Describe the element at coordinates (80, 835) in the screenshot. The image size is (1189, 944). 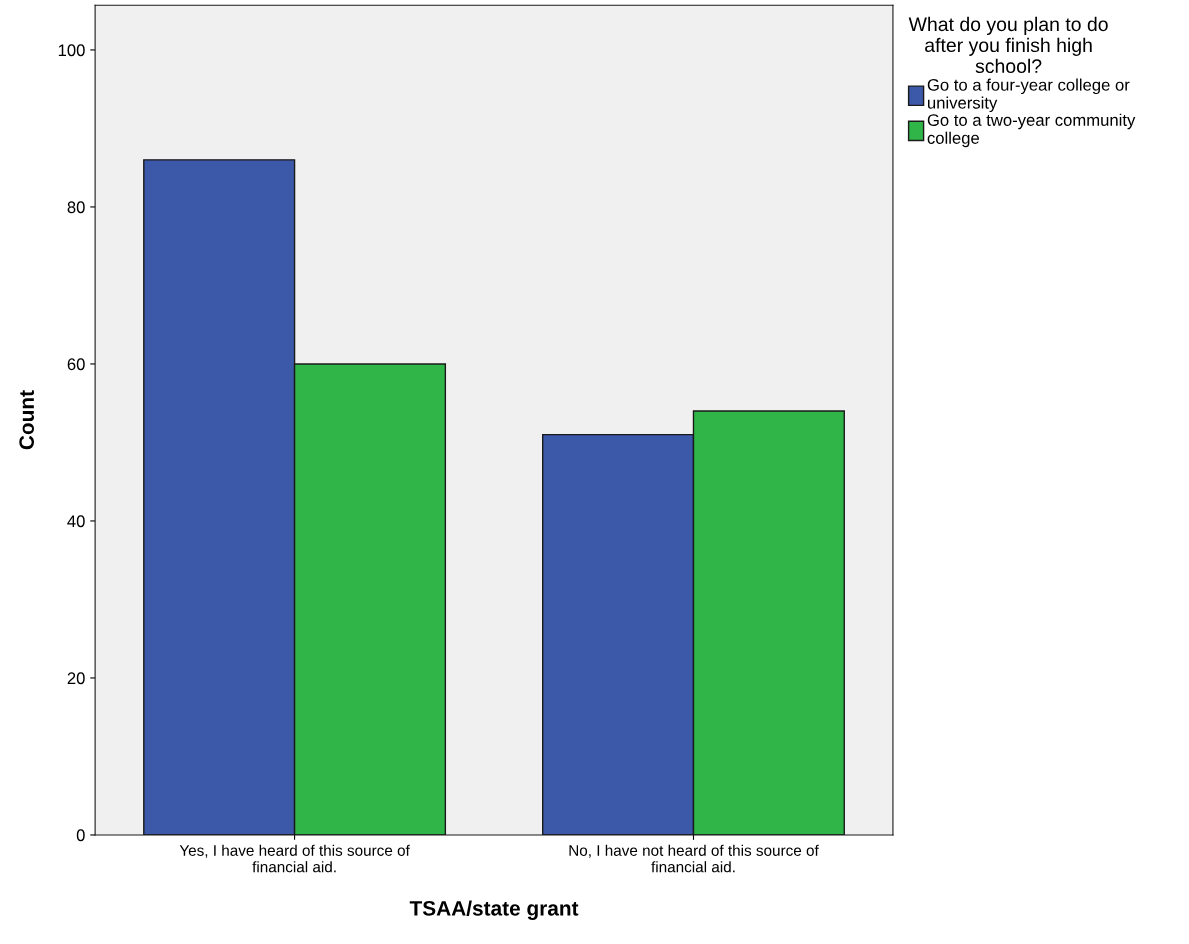
I see `y-tick-label: 0` at that location.